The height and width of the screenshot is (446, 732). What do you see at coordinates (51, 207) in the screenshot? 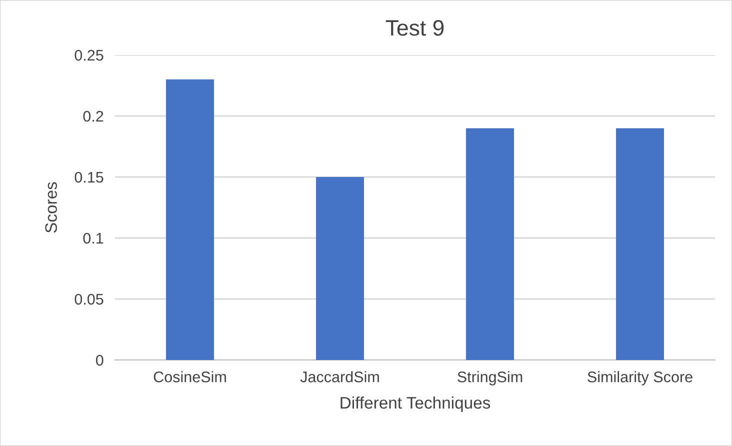
I see `y-axis-title: Scores` at bounding box center [51, 207].